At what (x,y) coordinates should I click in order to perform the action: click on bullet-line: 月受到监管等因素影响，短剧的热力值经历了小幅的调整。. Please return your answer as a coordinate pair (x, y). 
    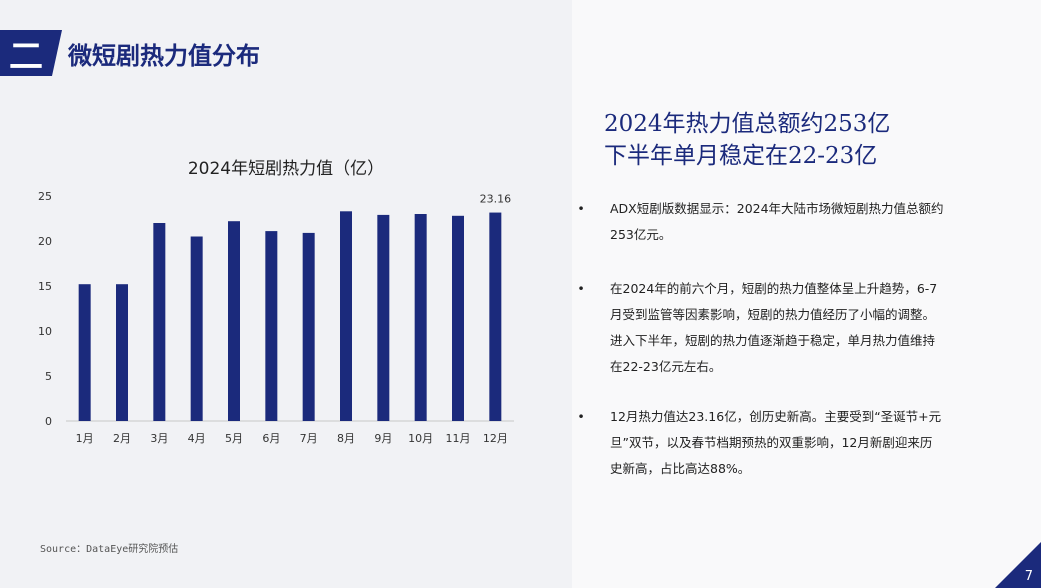
    Looking at the image, I should click on (773, 314).